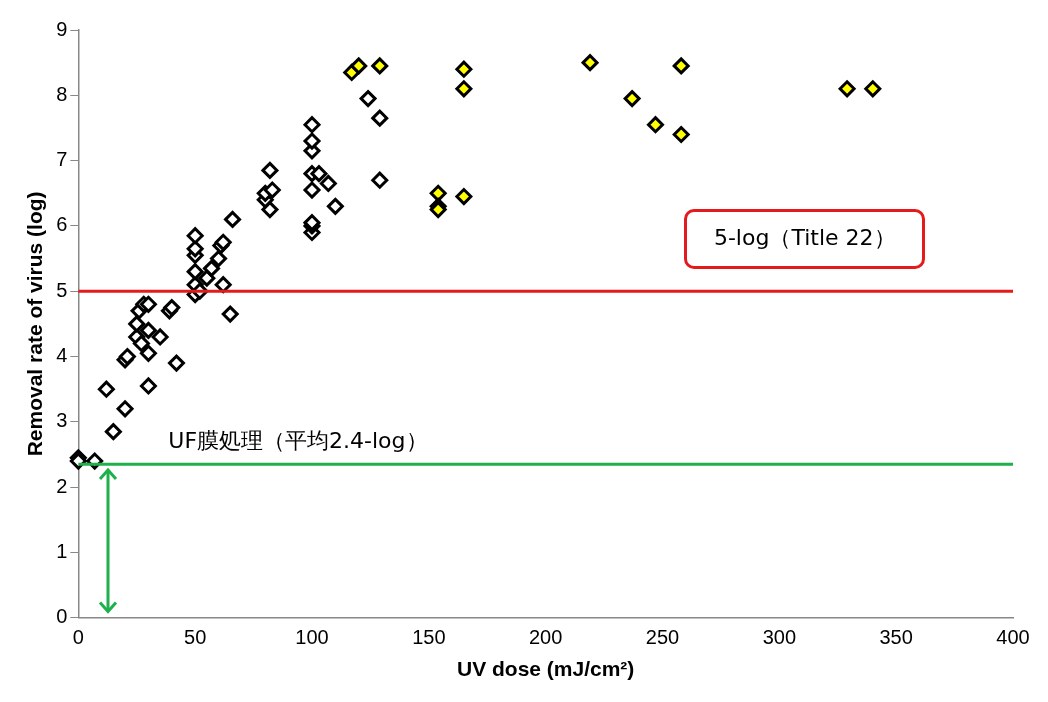  Describe the element at coordinates (62, 355) in the screenshot. I see `y-tick-label: 4` at that location.